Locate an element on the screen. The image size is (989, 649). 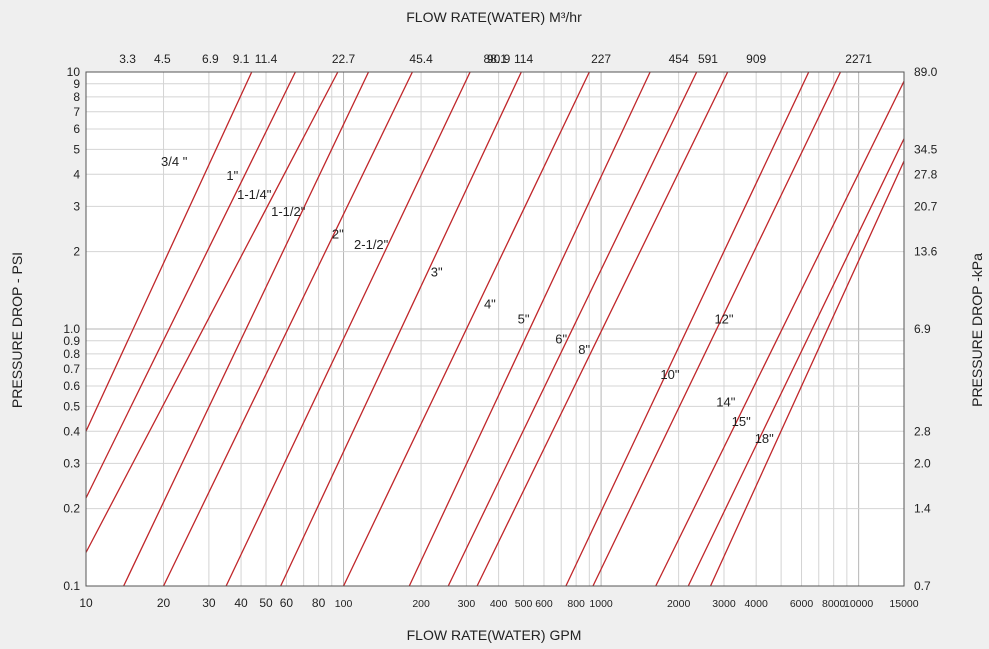
x-tick-label: 3000 is located at coordinates (724, 604).